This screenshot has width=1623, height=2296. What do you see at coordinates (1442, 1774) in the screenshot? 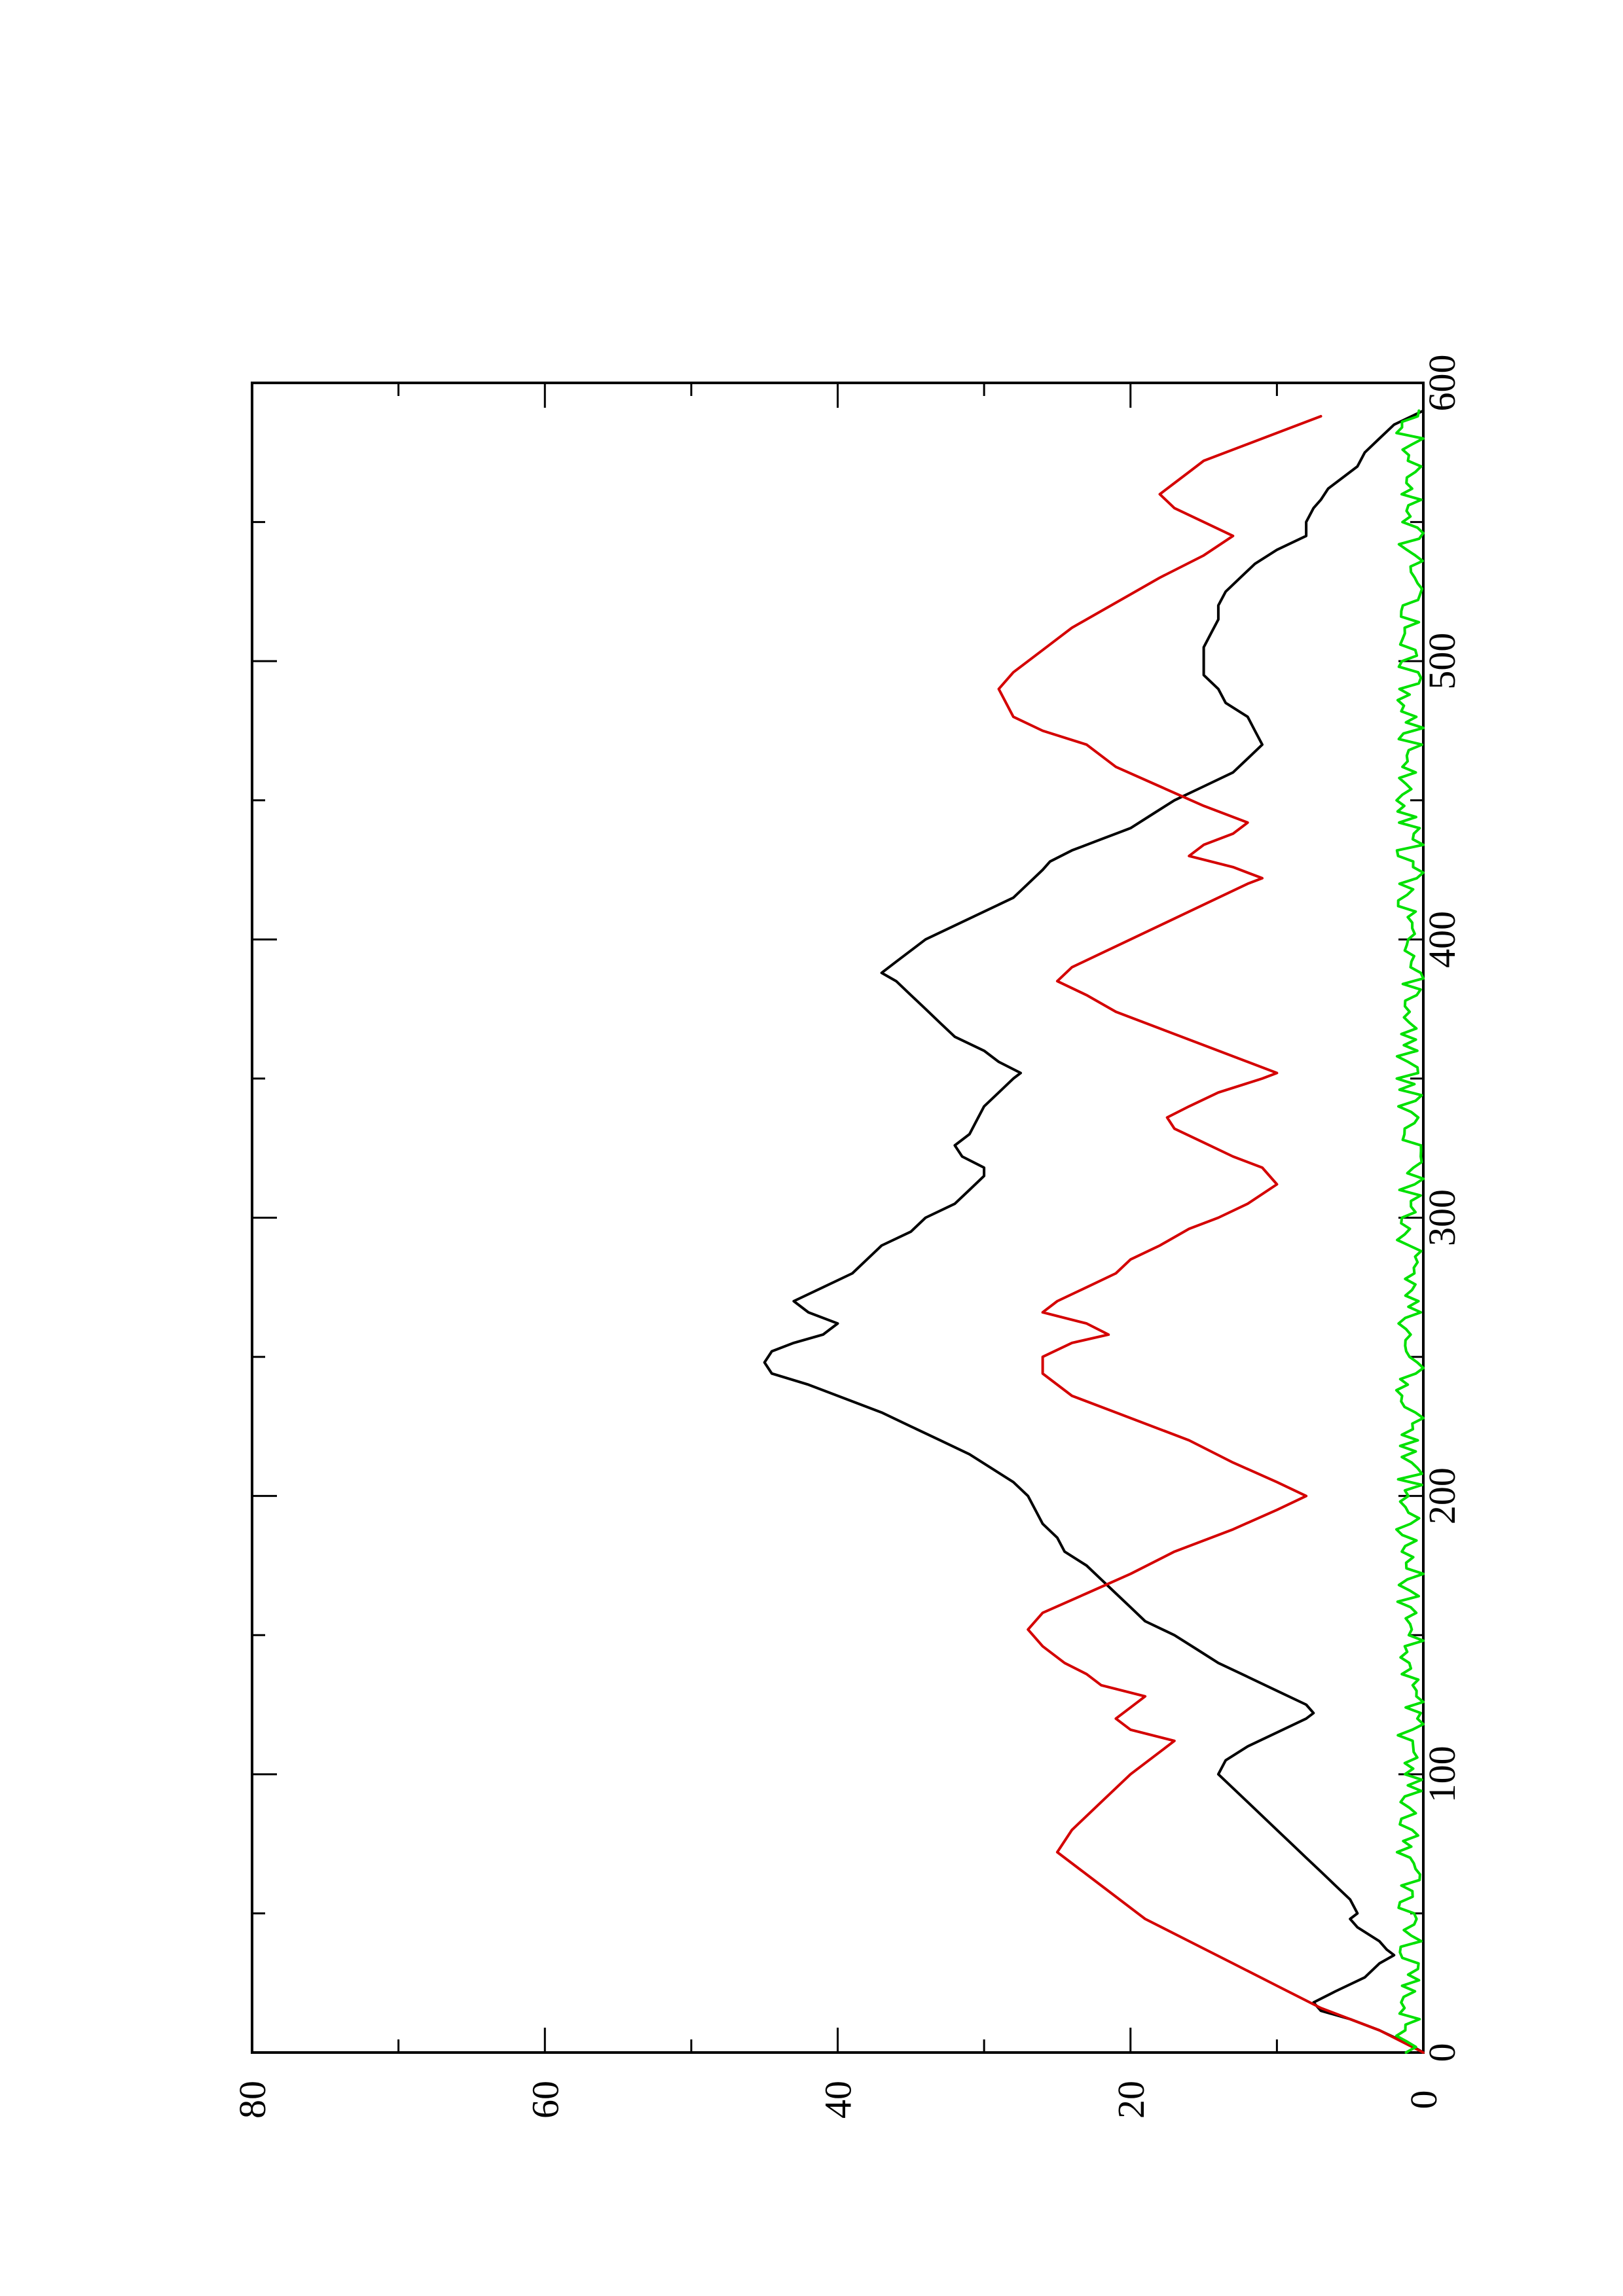
I see `x-tick-label: 100` at bounding box center [1442, 1774].